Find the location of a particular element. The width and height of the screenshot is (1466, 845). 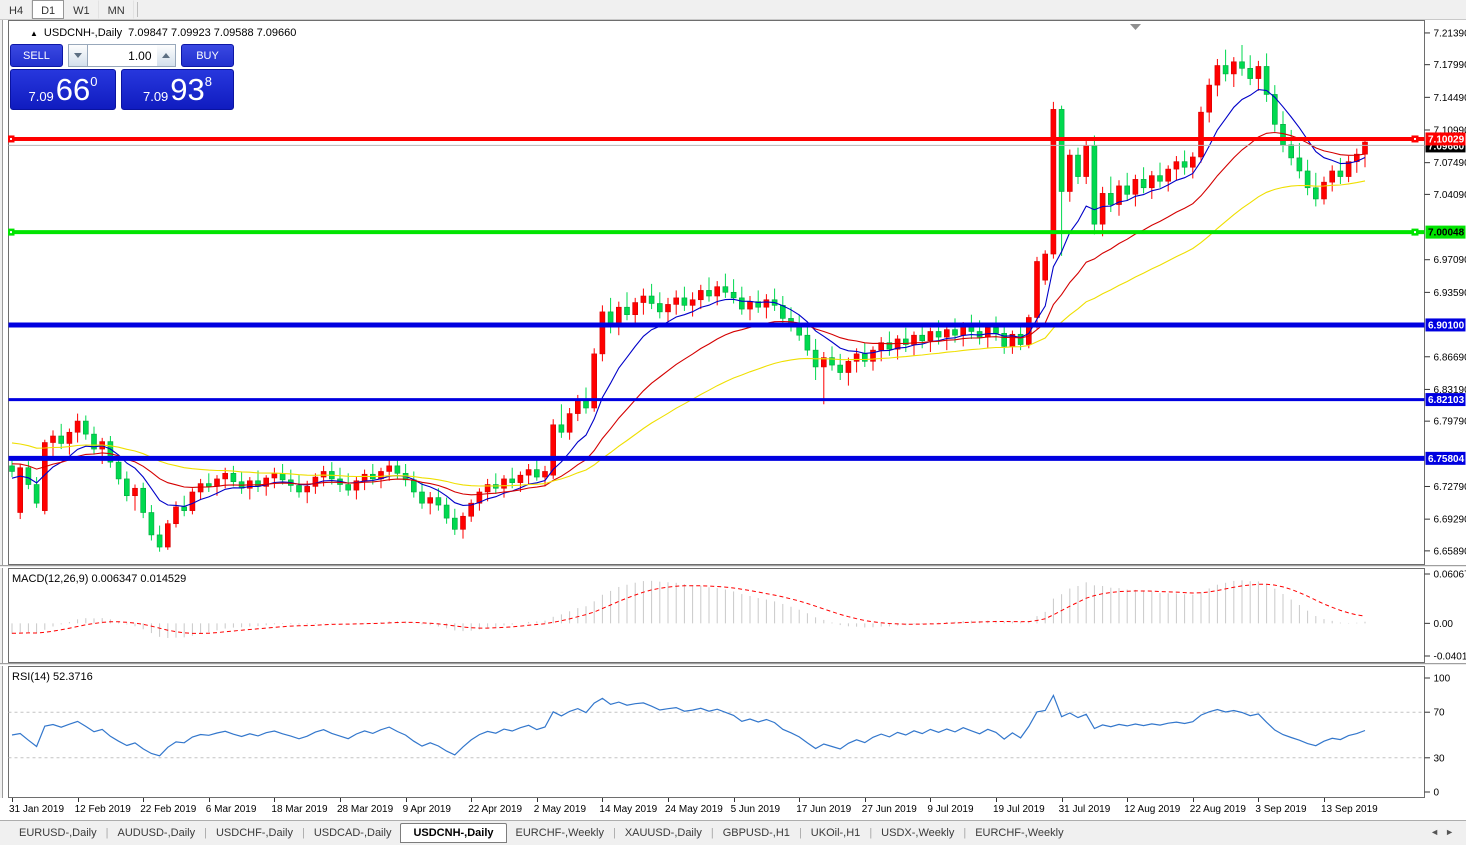

y-axis-label: 7.14490 is located at coordinates (1450, 98).